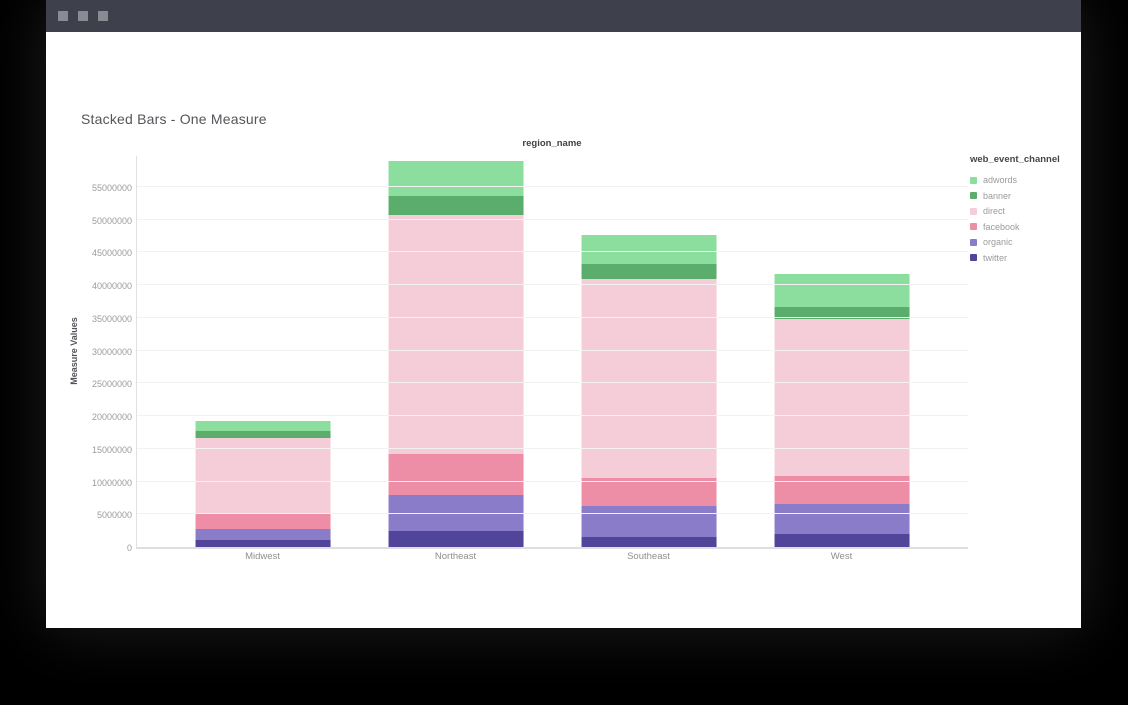  What do you see at coordinates (995, 257) in the screenshot?
I see `legend-label: twitter` at bounding box center [995, 257].